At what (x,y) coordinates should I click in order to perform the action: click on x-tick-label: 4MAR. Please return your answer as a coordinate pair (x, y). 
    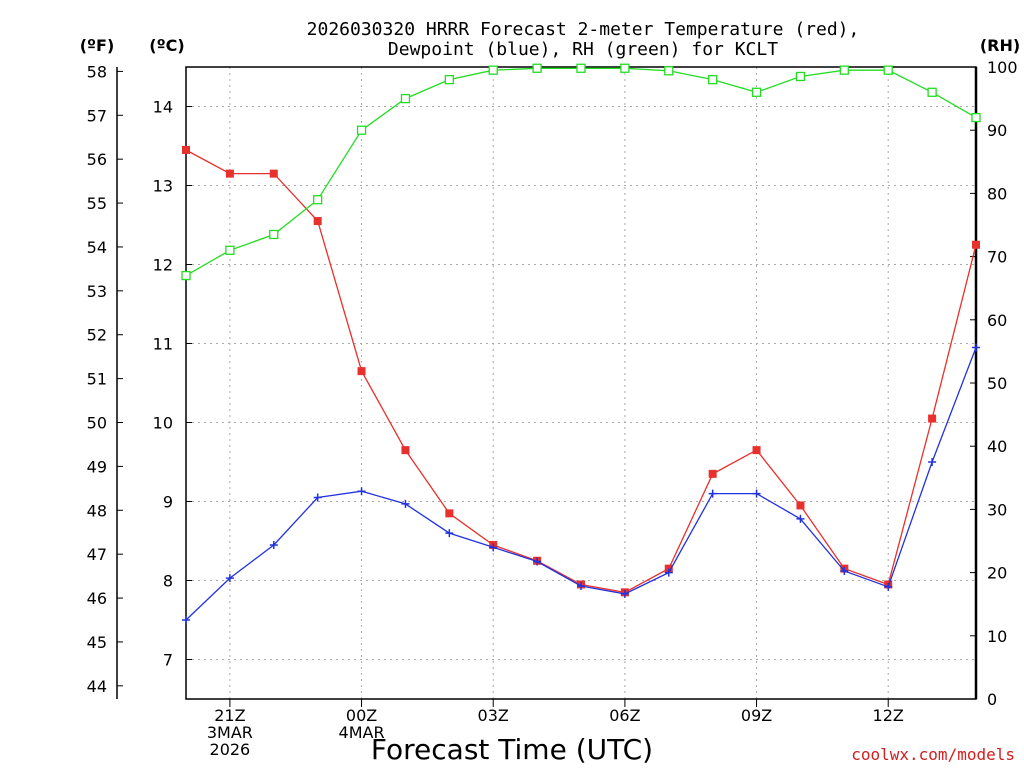
    Looking at the image, I should click on (362, 732).